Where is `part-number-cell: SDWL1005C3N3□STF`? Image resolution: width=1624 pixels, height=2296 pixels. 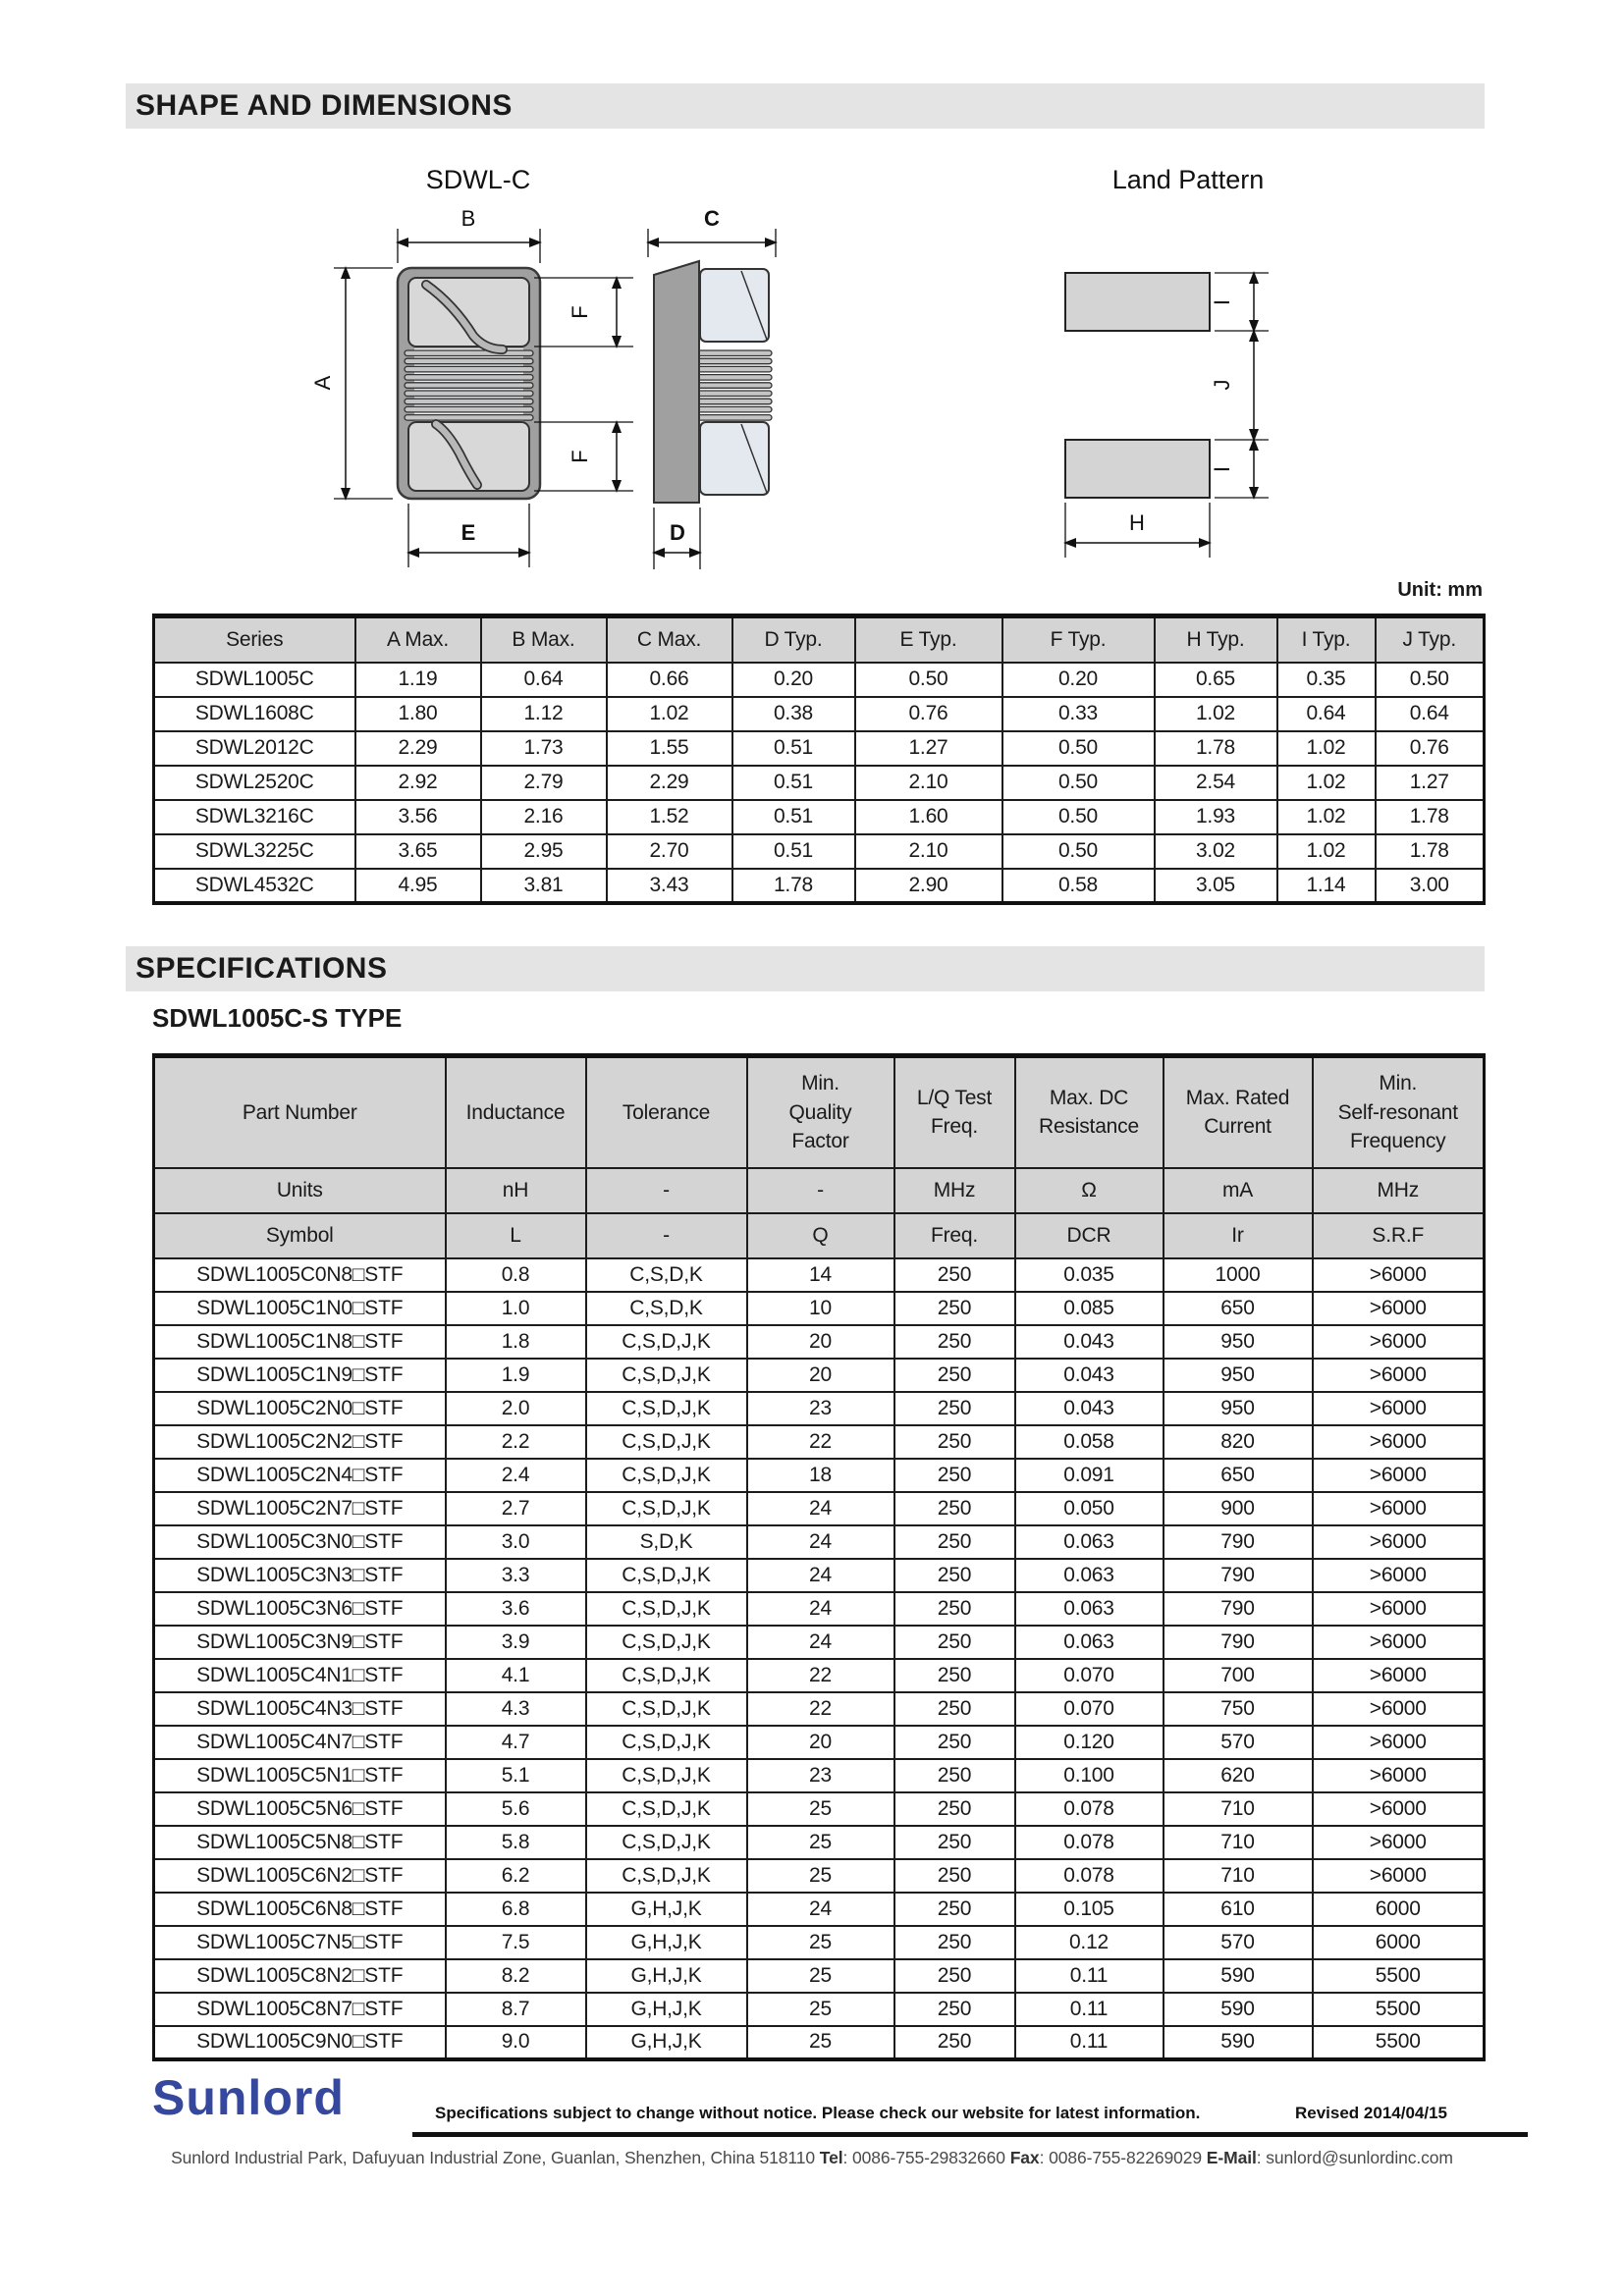
part-number-cell: SDWL1005C3N3□STF is located at coordinates (299, 1575).